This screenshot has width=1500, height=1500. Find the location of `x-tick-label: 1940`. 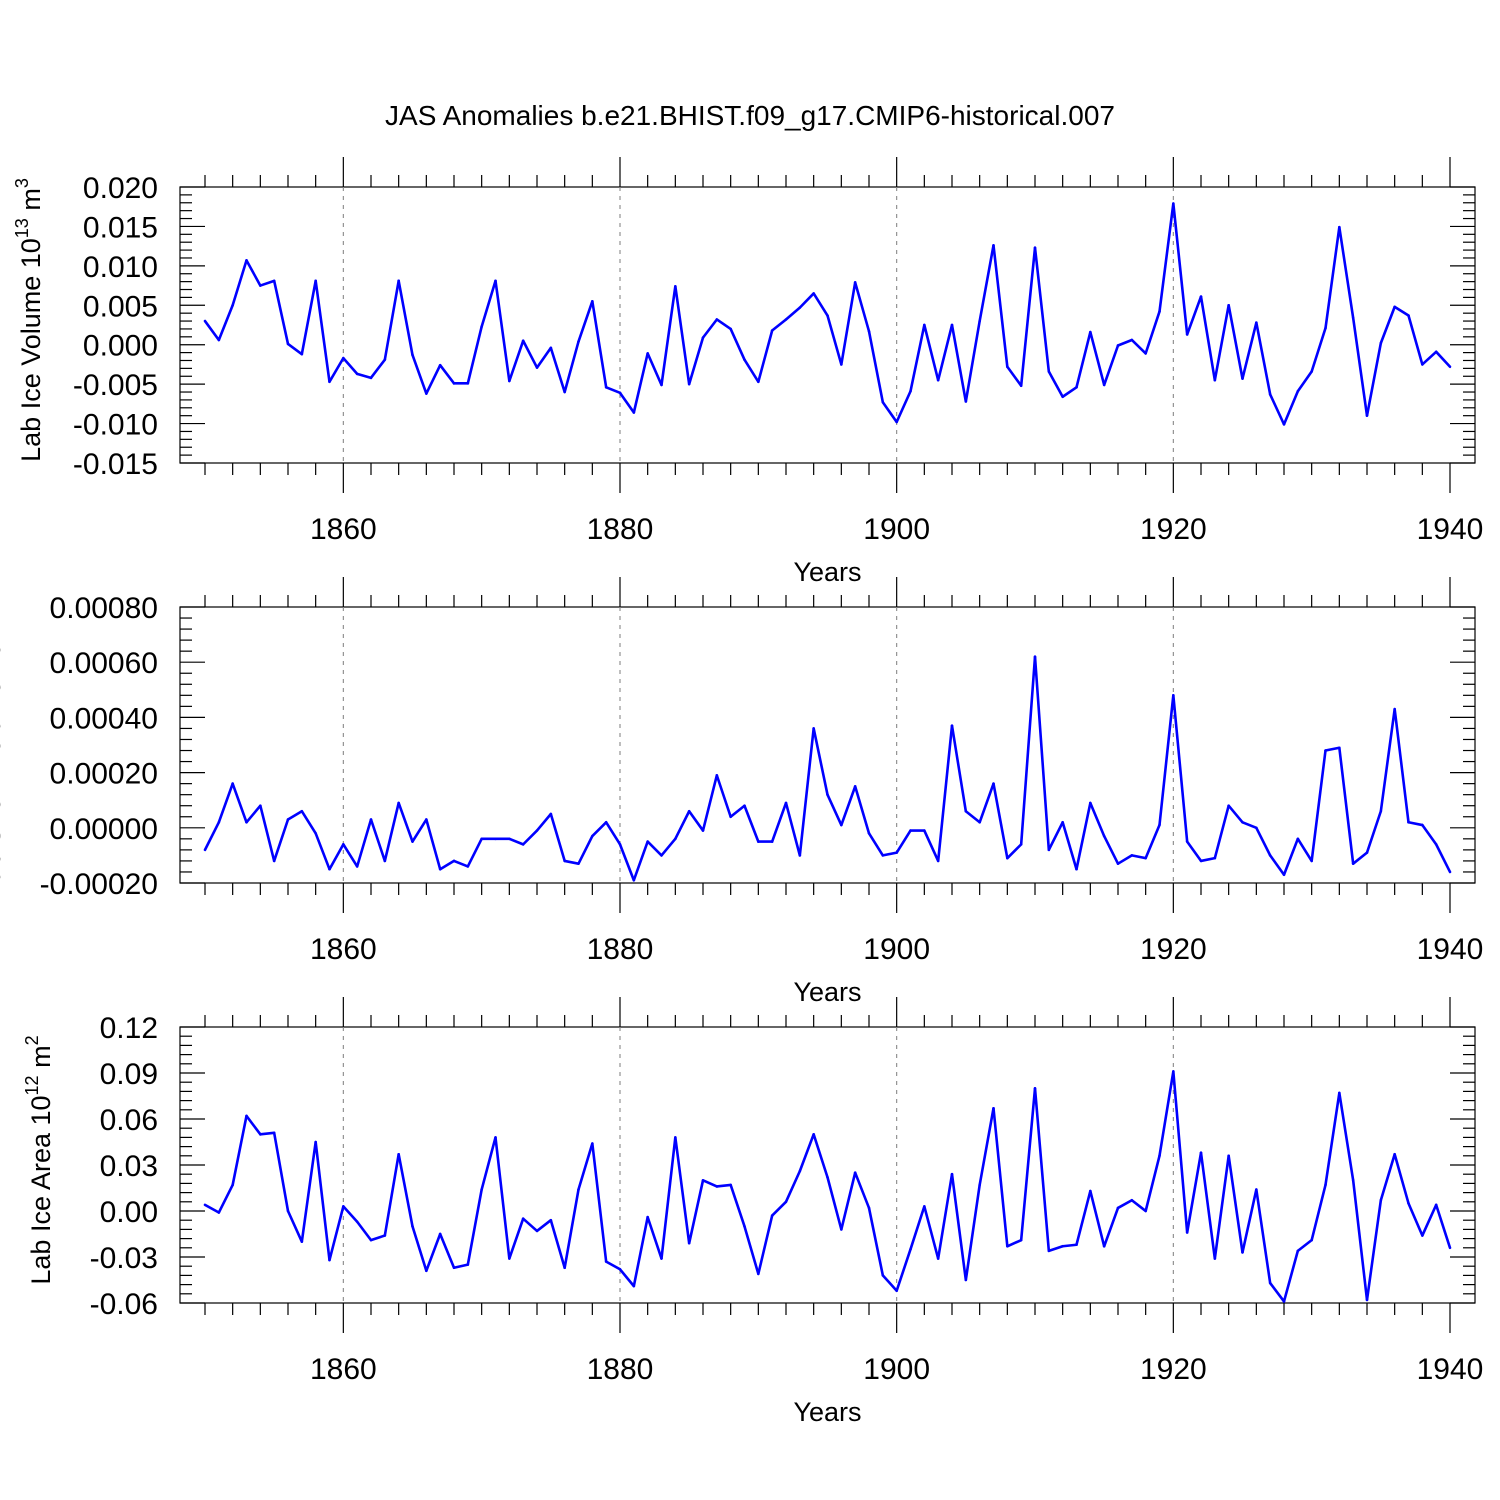

x-tick-label: 1940 is located at coordinates (1450, 949).